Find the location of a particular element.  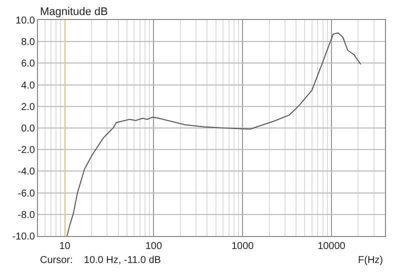

x-tick-label: 1000 is located at coordinates (242, 246).